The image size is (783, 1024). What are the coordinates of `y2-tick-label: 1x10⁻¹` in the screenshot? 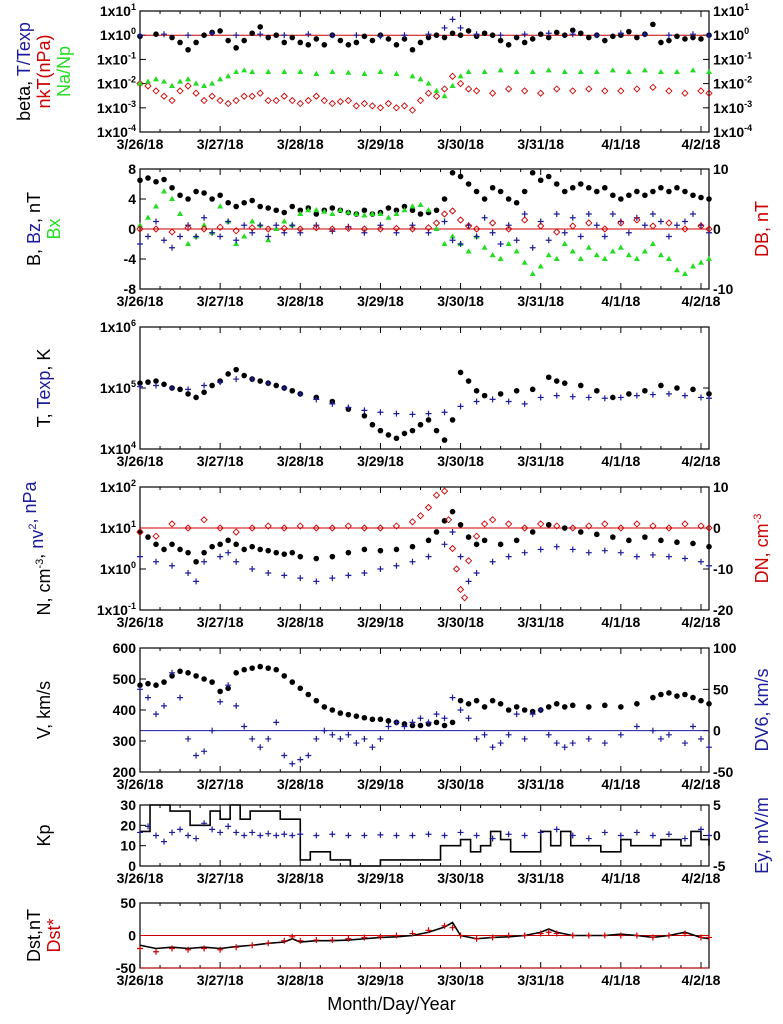 It's located at (732, 58).